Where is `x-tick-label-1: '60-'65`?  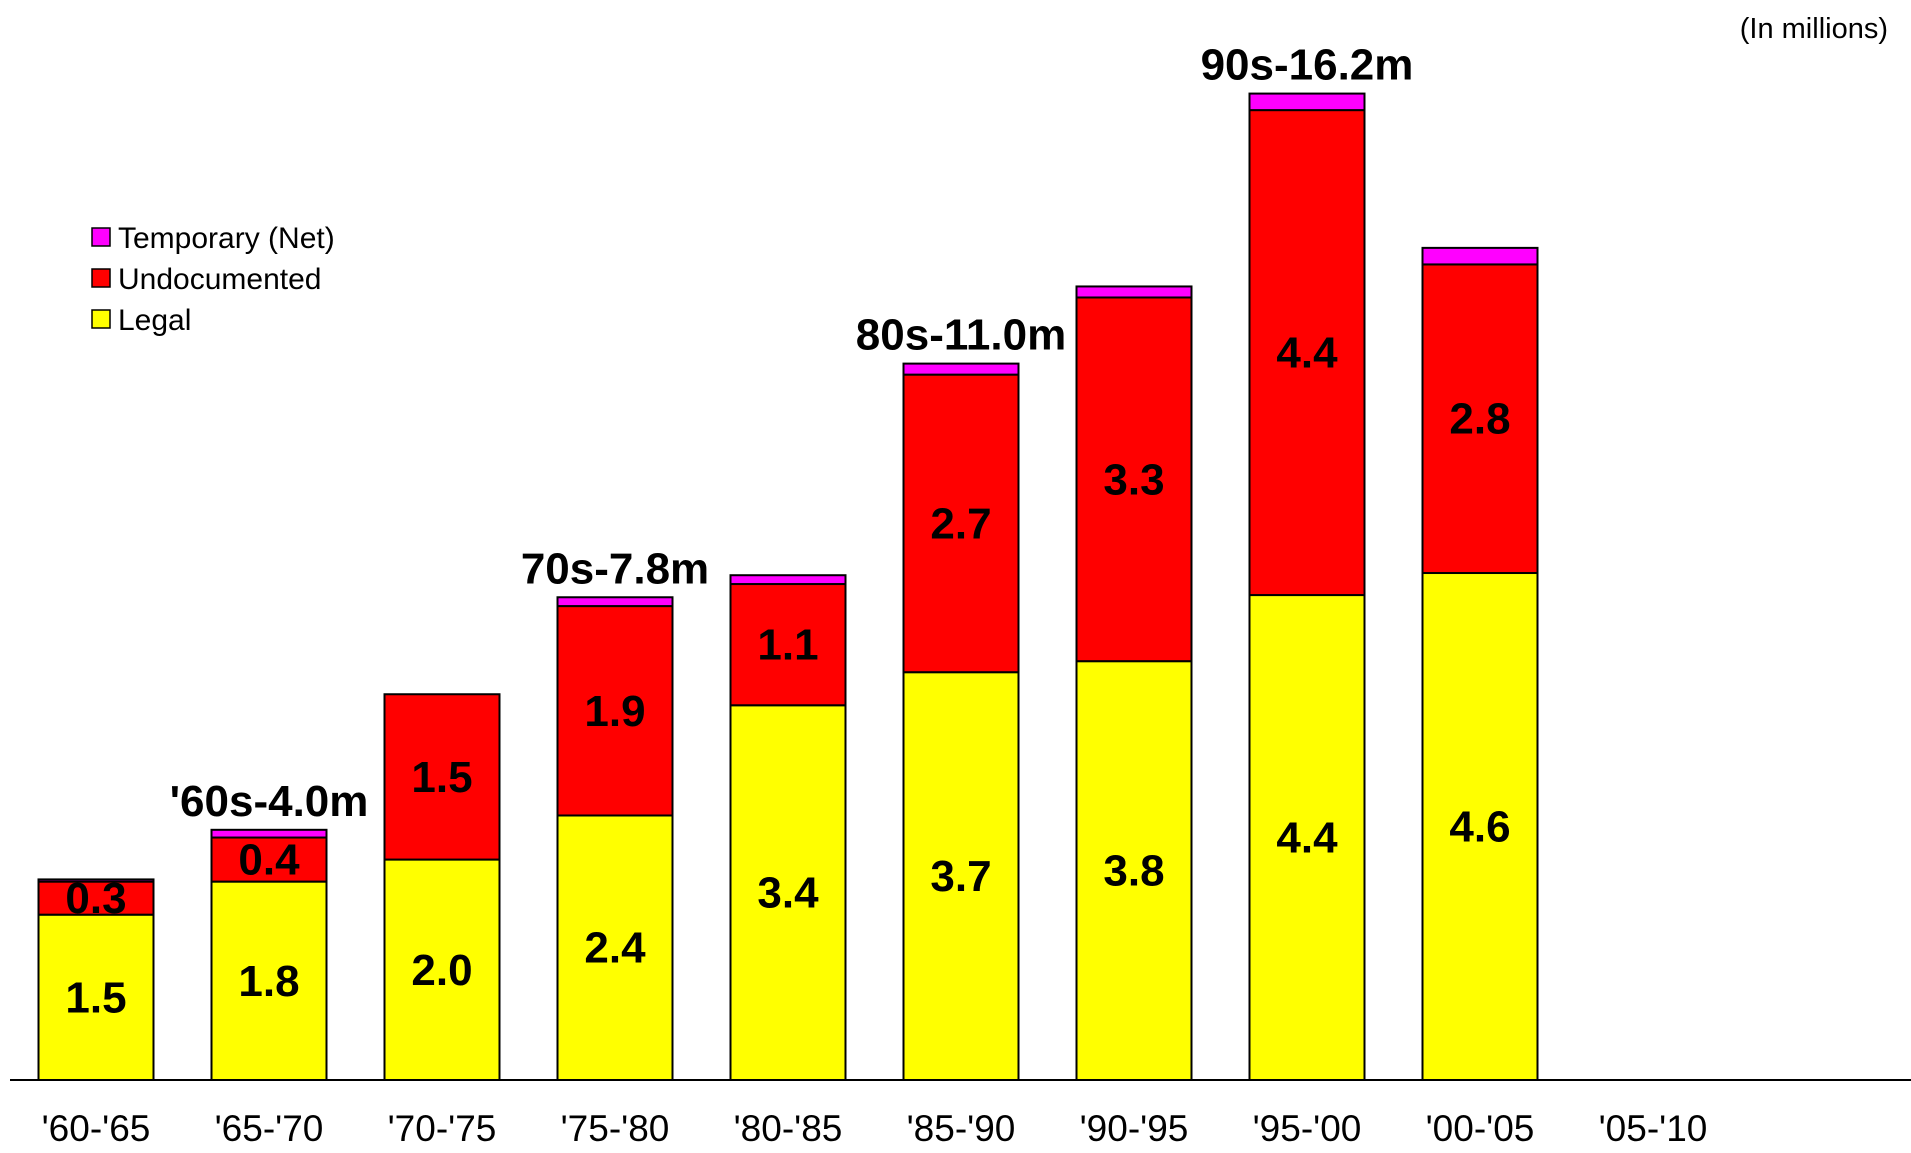
x-tick-label-1: '60-'65 is located at coordinates (96, 1128).